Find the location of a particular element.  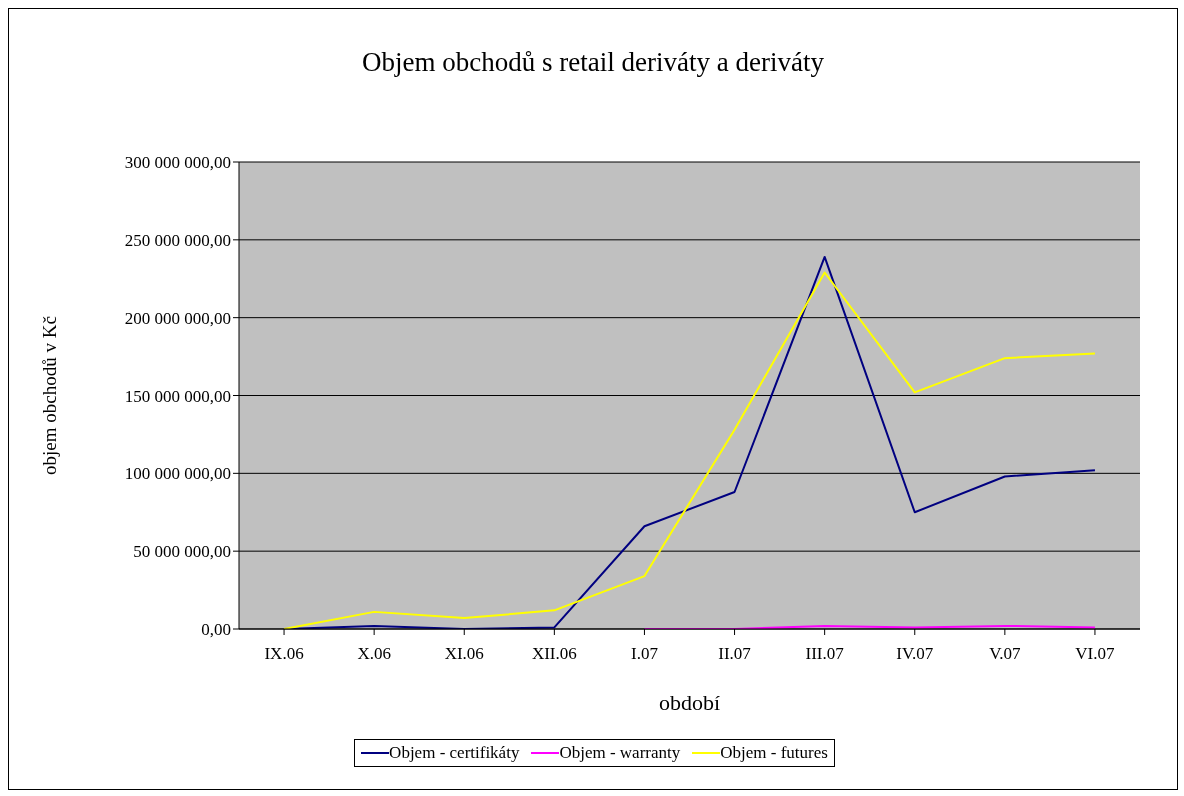

x-tick-label: IX.06 is located at coordinates (284, 654).